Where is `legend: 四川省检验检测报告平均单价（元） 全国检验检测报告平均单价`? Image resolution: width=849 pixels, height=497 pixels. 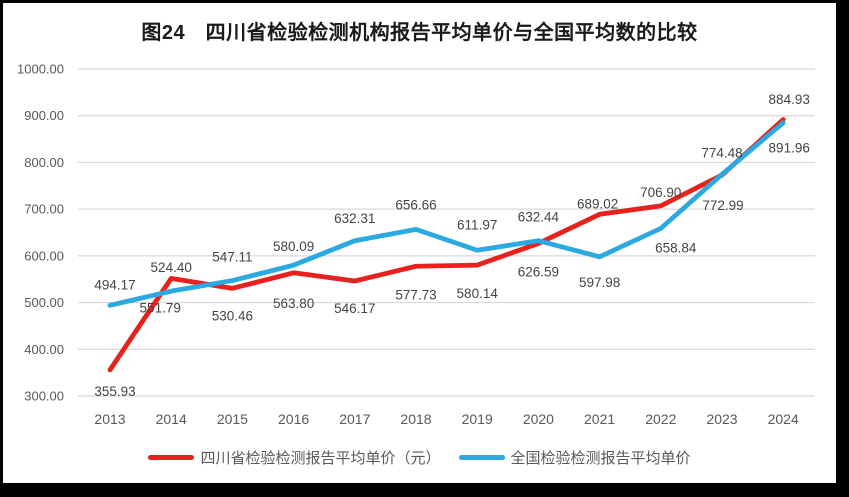
legend: 四川省检验检测报告平均单价（元） 全国检验检测报告平均单价 is located at coordinates (419, 457).